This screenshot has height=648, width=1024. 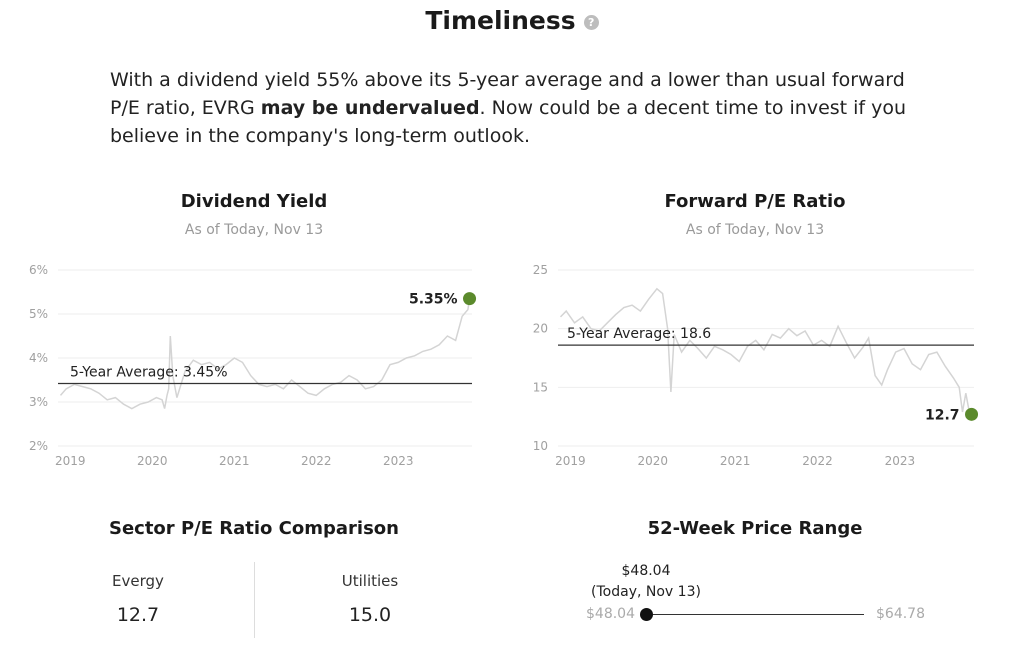 What do you see at coordinates (610, 614) in the screenshot?
I see `range-low-label: $48.04` at bounding box center [610, 614].